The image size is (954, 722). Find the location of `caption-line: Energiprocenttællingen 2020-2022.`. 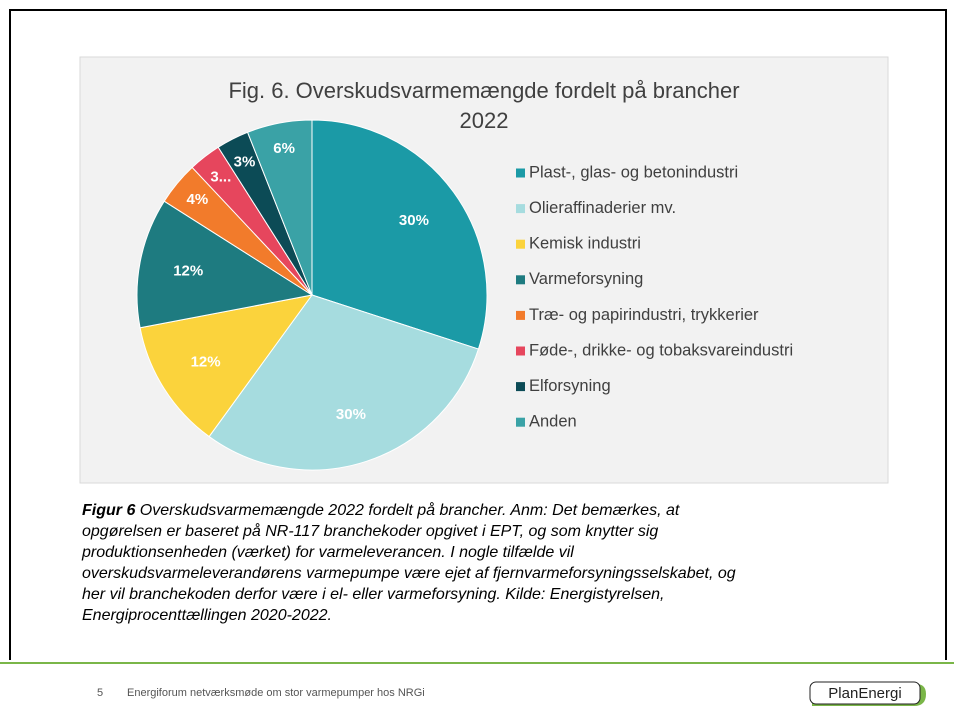

caption-line: Energiprocenttællingen 2020-2022. is located at coordinates (207, 615).